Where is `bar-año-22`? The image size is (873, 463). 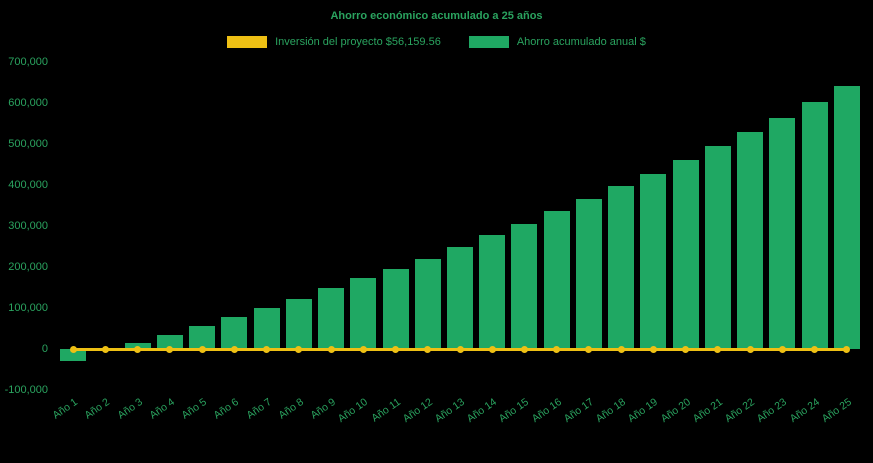
bar-año-22 is located at coordinates (750, 240).